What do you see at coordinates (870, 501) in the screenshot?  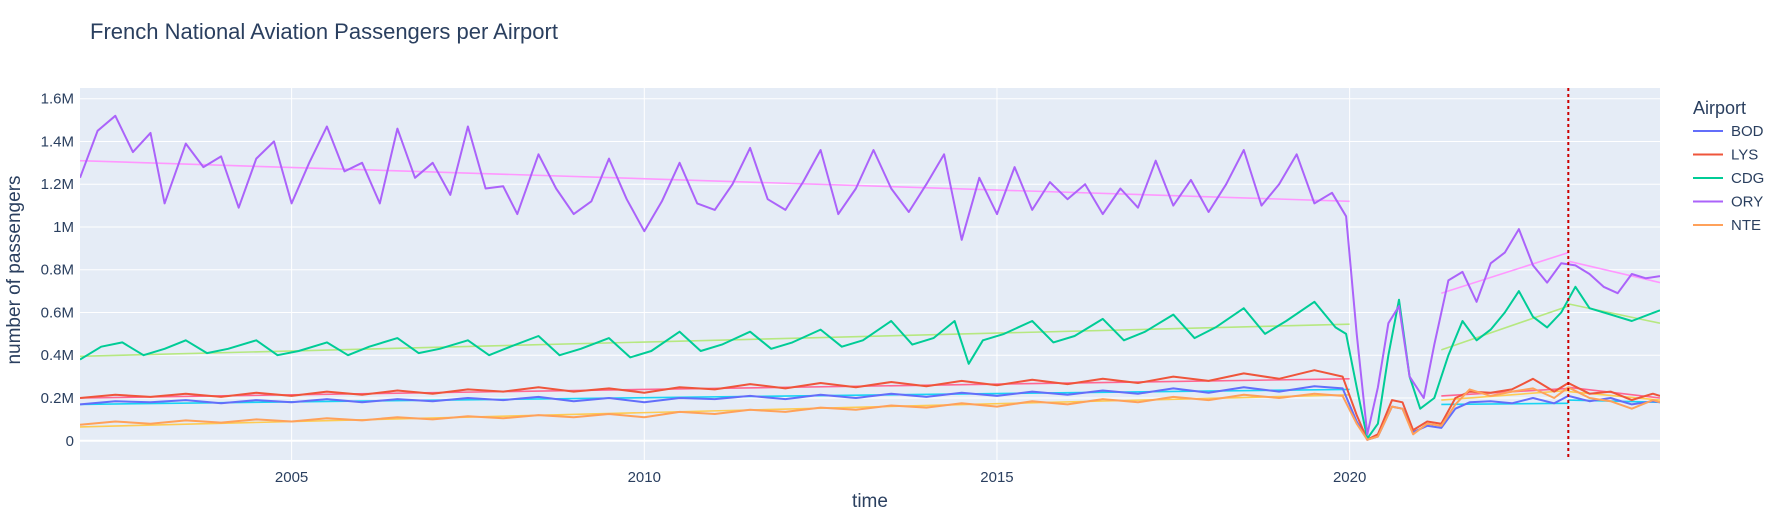 I see `x-axis-title: time` at bounding box center [870, 501].